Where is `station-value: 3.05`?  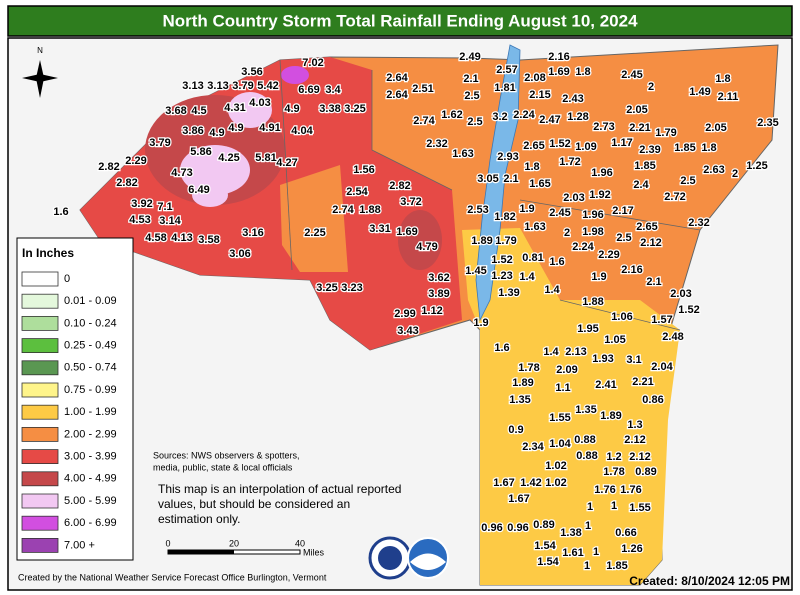 station-value: 3.05 is located at coordinates (487, 179).